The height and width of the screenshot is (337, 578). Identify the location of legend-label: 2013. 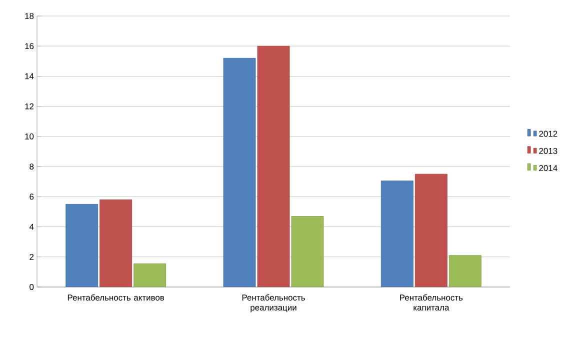
(548, 151).